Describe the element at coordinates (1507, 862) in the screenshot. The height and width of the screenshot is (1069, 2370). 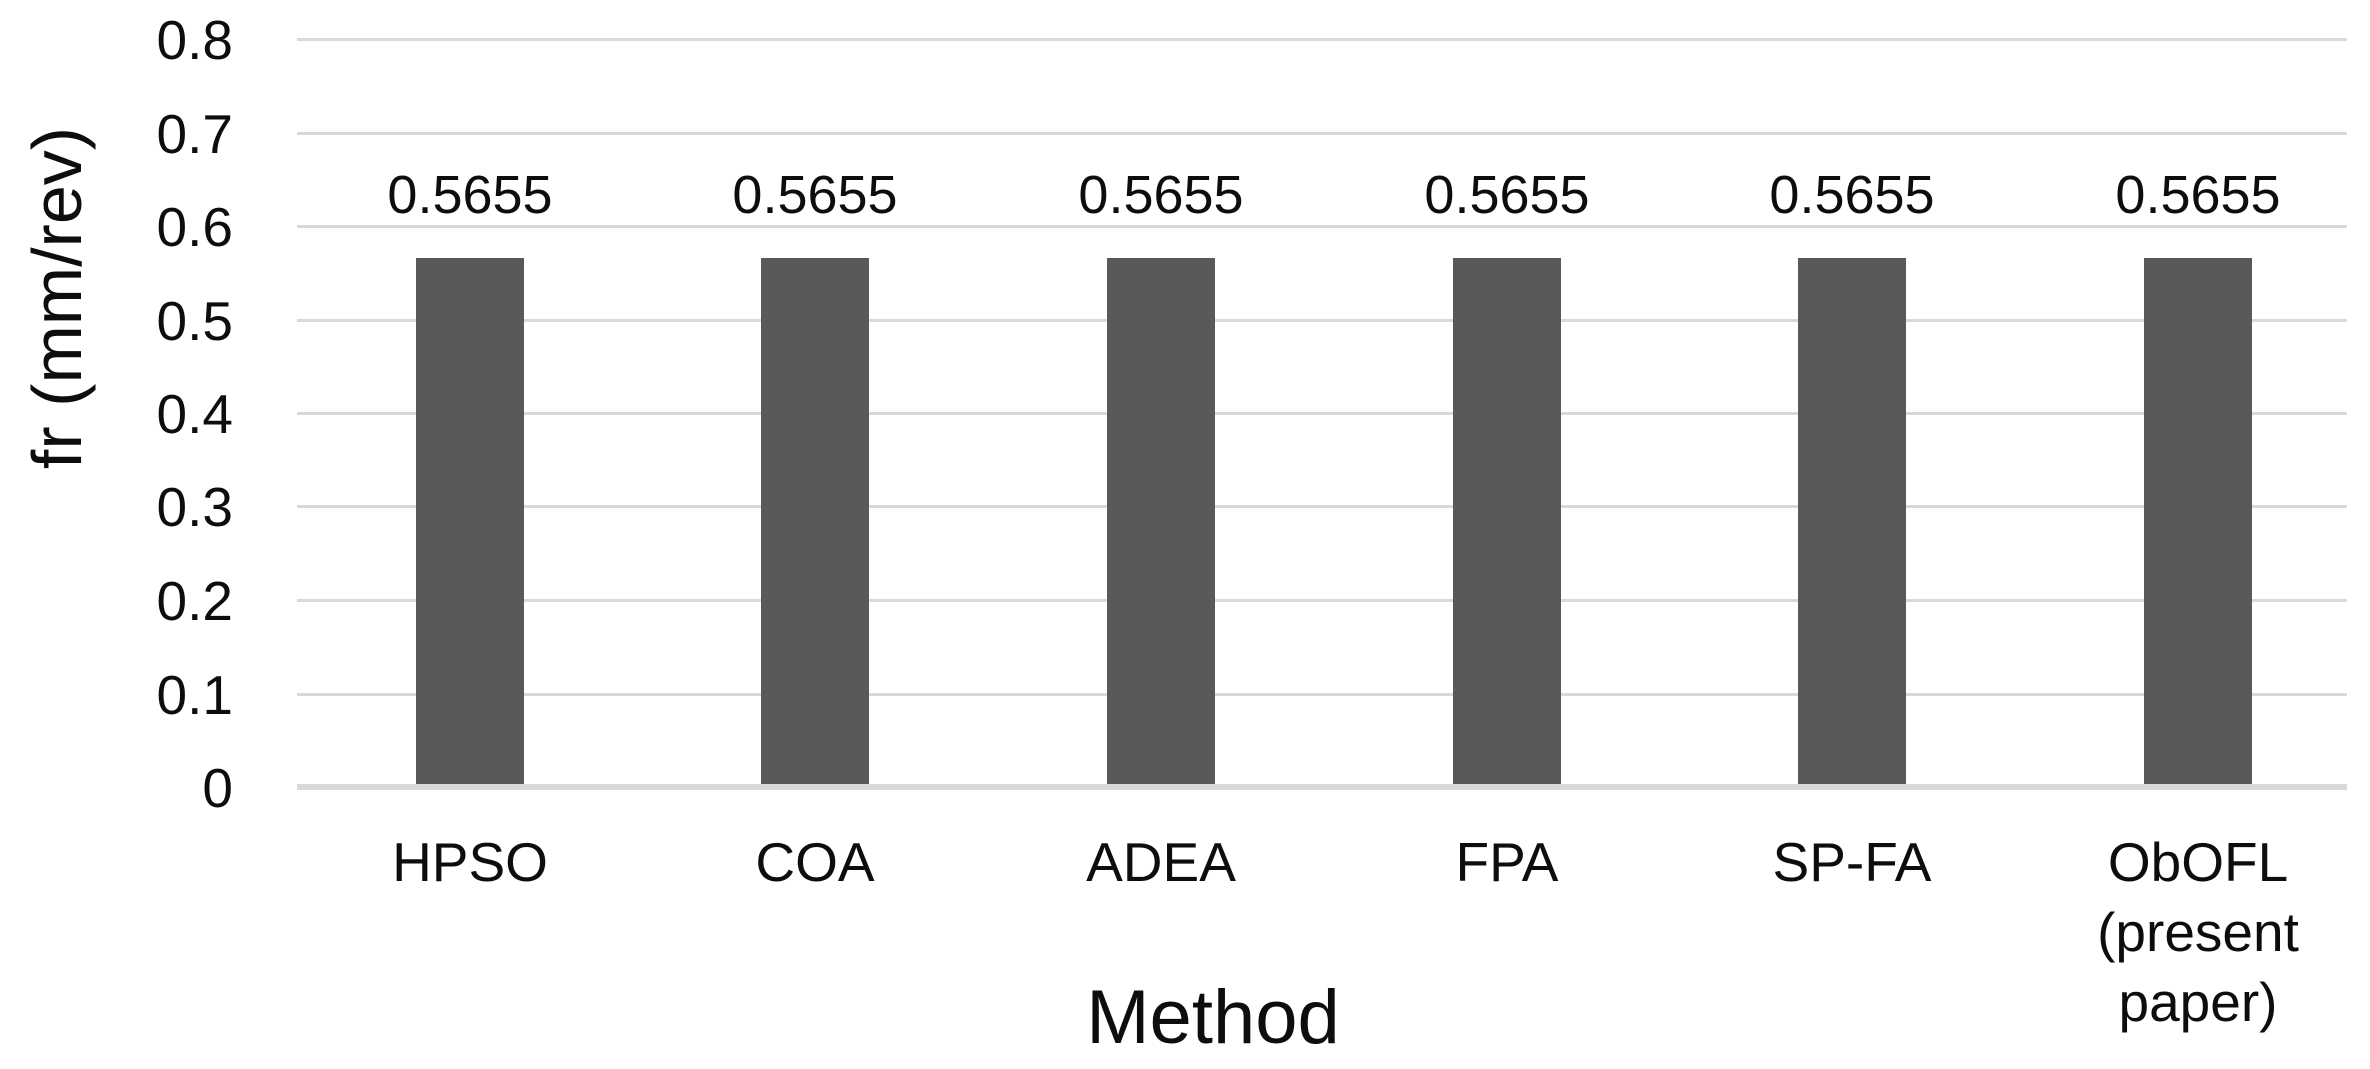
I see `x-category-label: FPA` at that location.